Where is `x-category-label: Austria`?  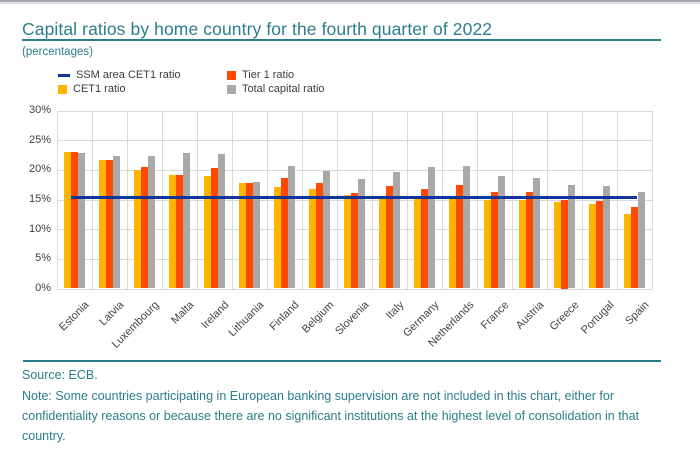
x-category-label: Austria is located at coordinates (529, 315).